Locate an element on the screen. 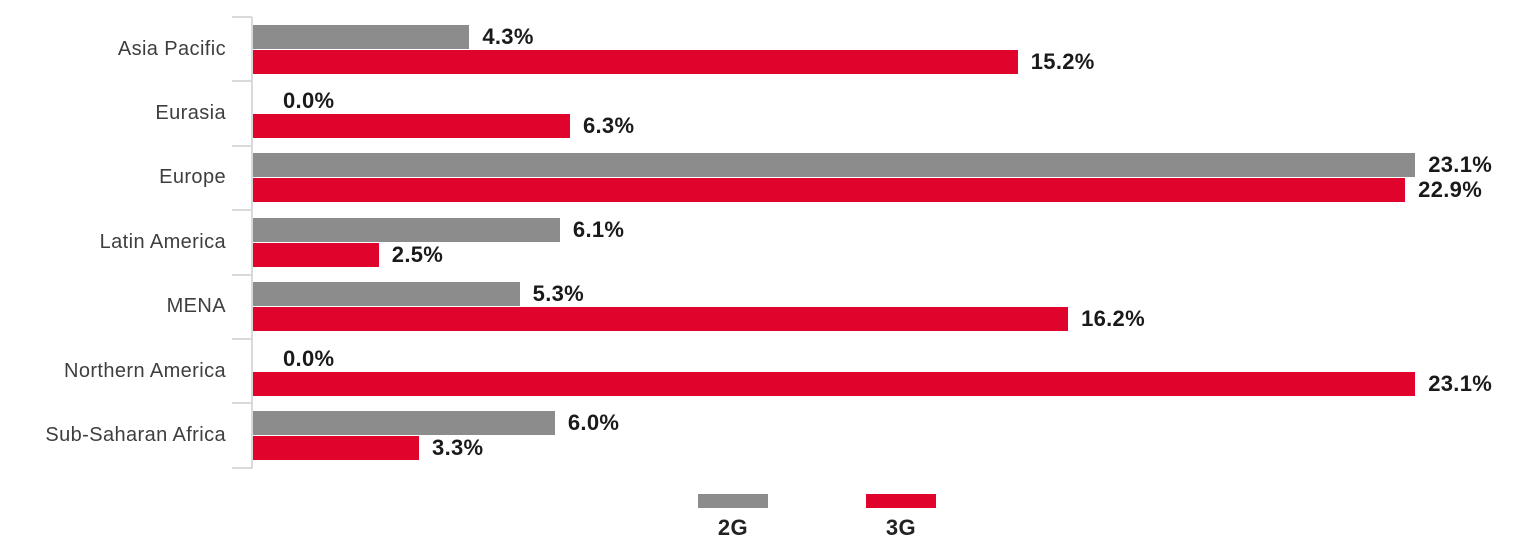 Image resolution: width=1536 pixels, height=553 pixels. bar-group: 0.0% 6.3% is located at coordinates (894, 113).